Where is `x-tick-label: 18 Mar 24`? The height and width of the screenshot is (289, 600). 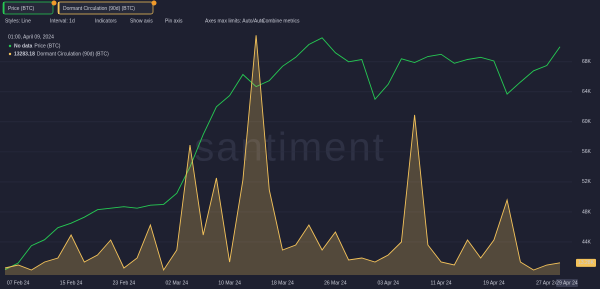
x-tick-label: 18 Mar 24 is located at coordinates (282, 283).